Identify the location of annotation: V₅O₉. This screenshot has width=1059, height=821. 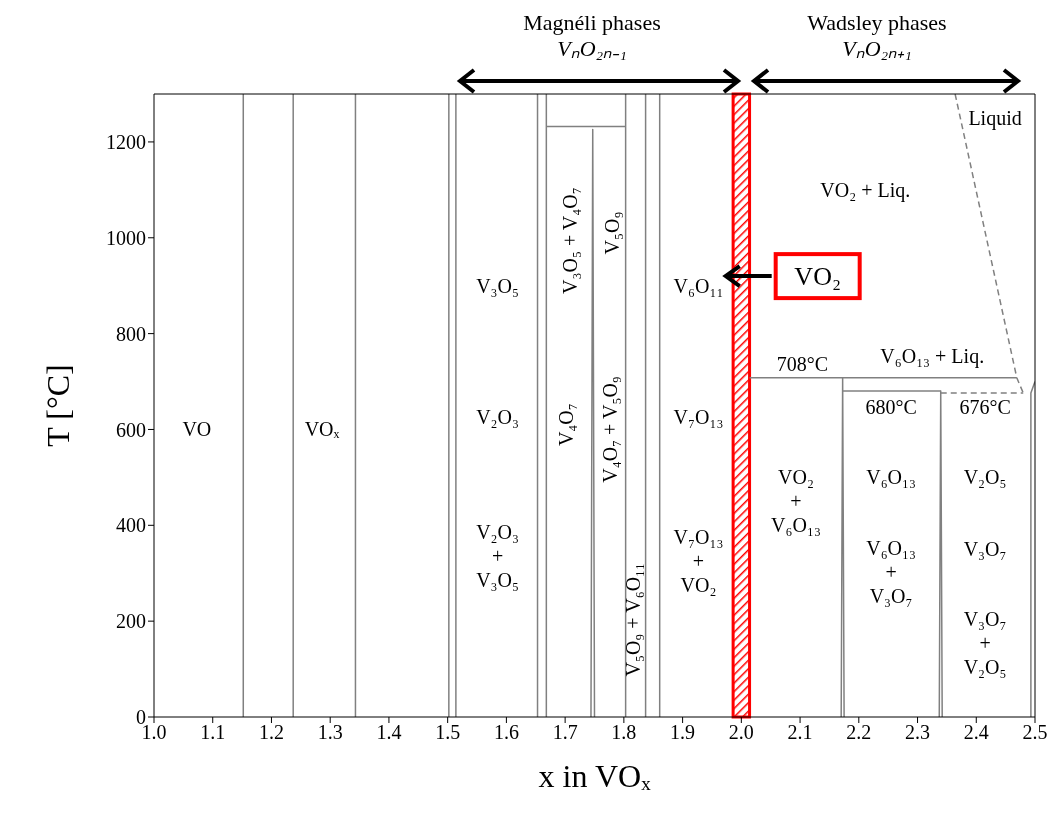
(611, 233).